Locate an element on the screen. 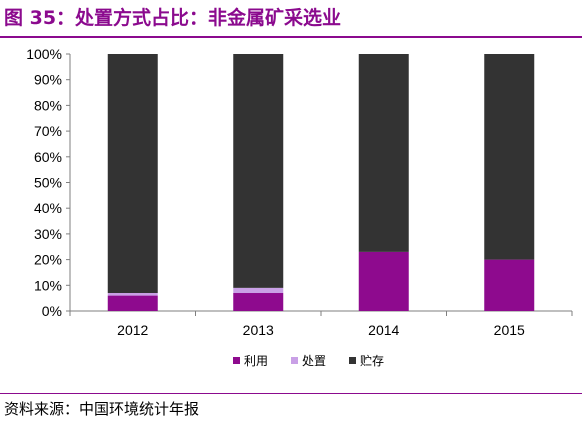 This screenshot has width=582, height=423. source-note: 资料来源：中国环境统计年报 is located at coordinates (102, 409).